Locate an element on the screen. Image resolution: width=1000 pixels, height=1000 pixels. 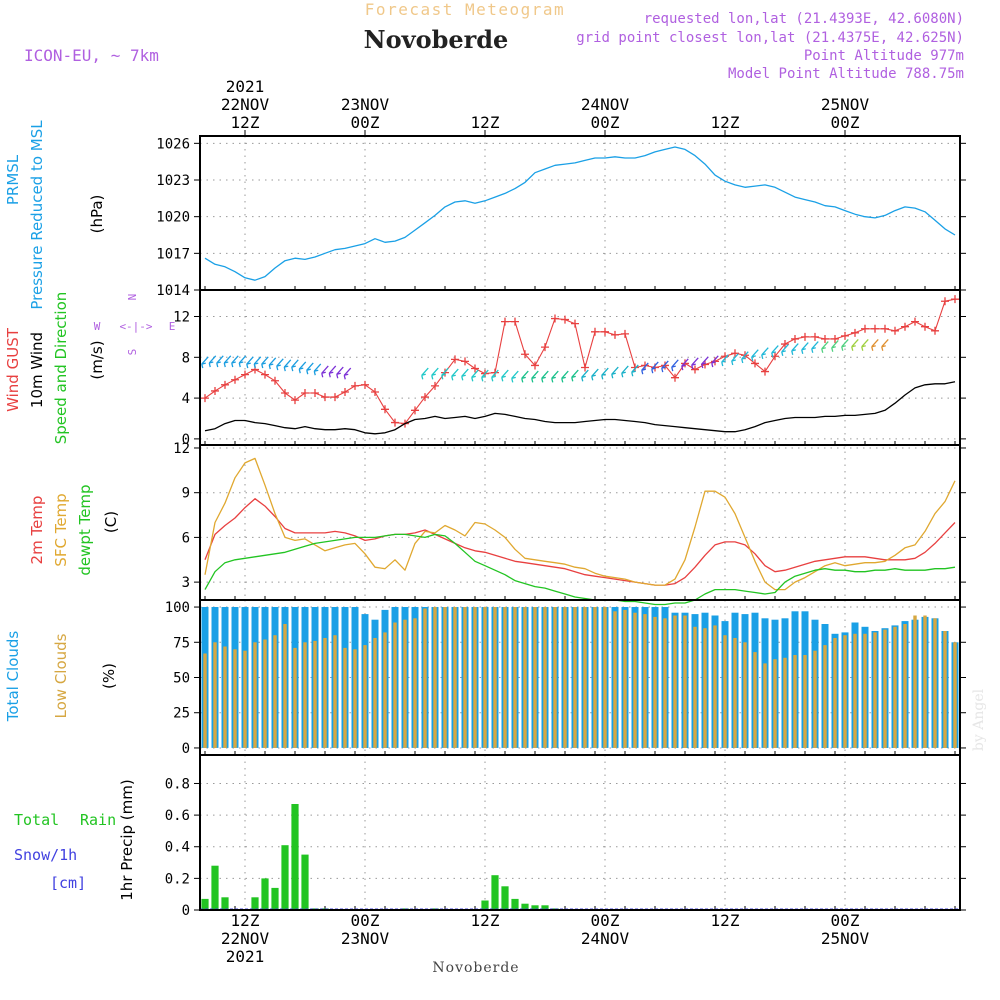
bottom-time-label: 12Z is located at coordinates (245, 920).